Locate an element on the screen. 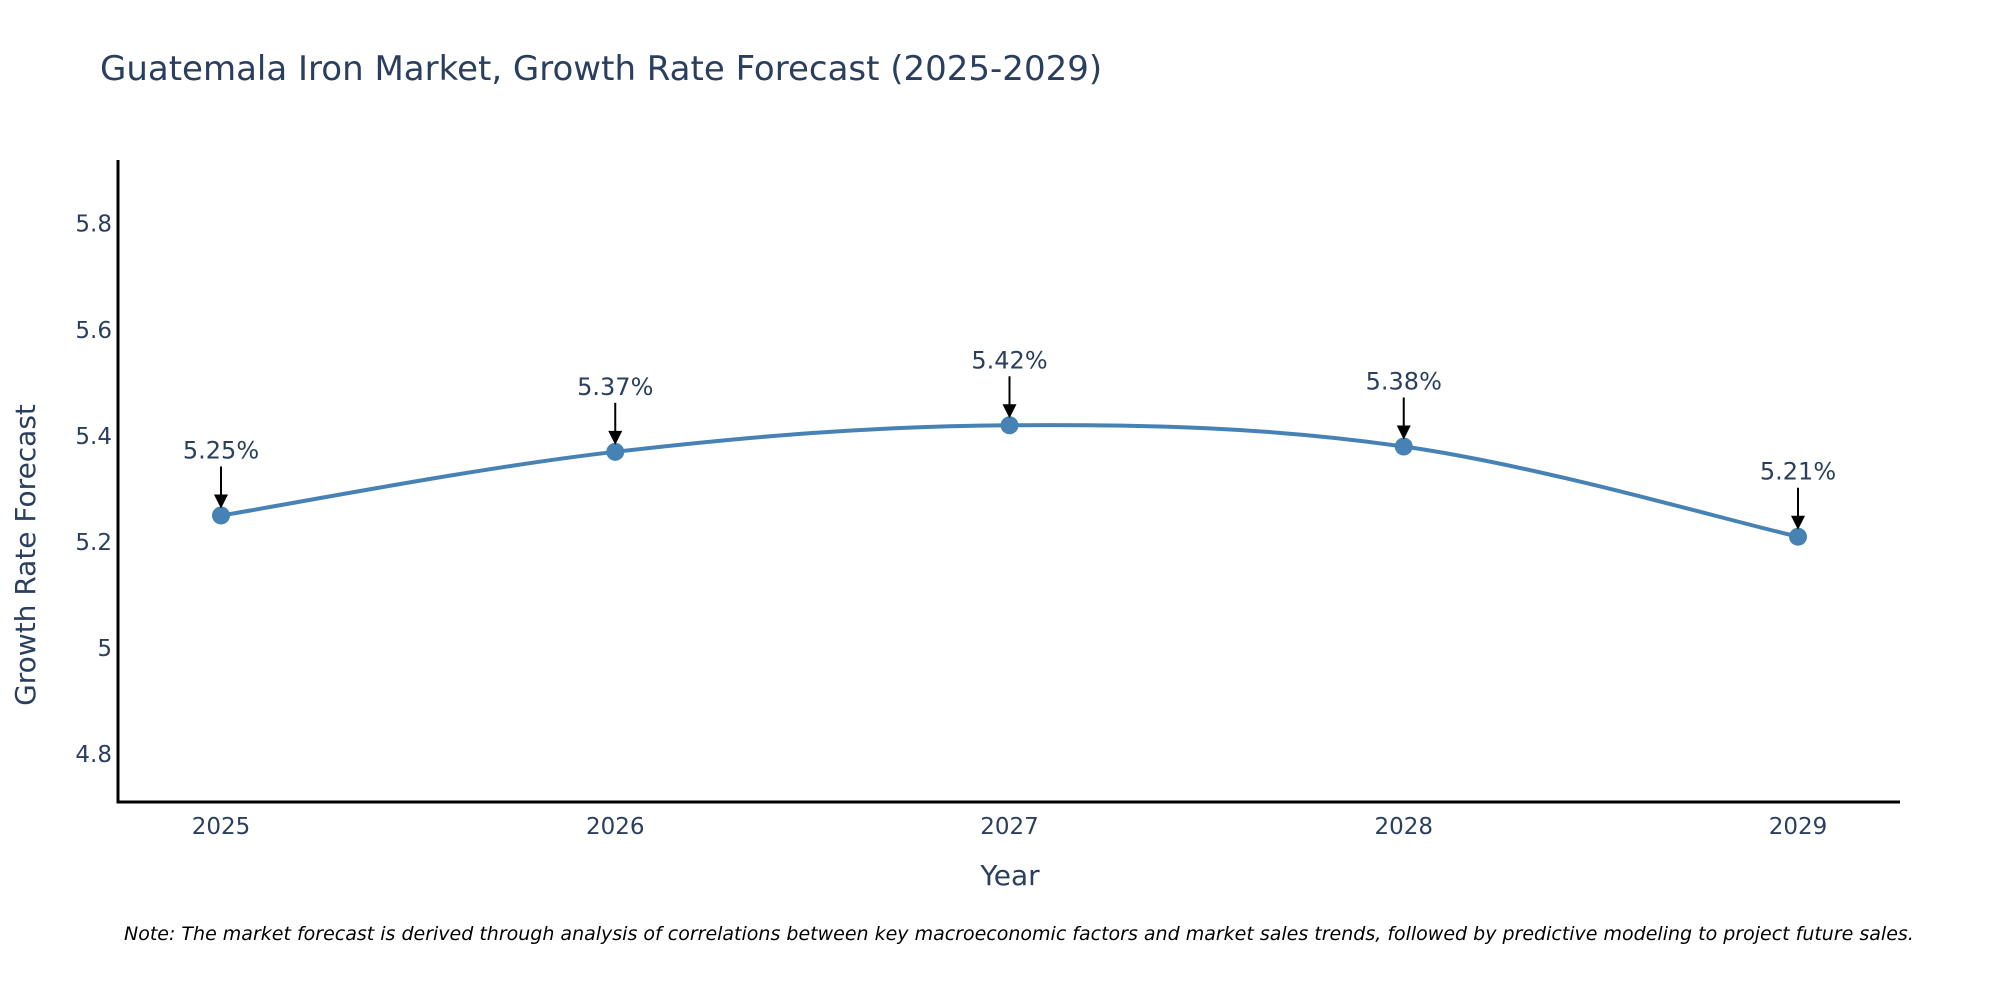 This screenshot has height=1000, width=2000. x-axis-title: Year is located at coordinates (1009, 875).